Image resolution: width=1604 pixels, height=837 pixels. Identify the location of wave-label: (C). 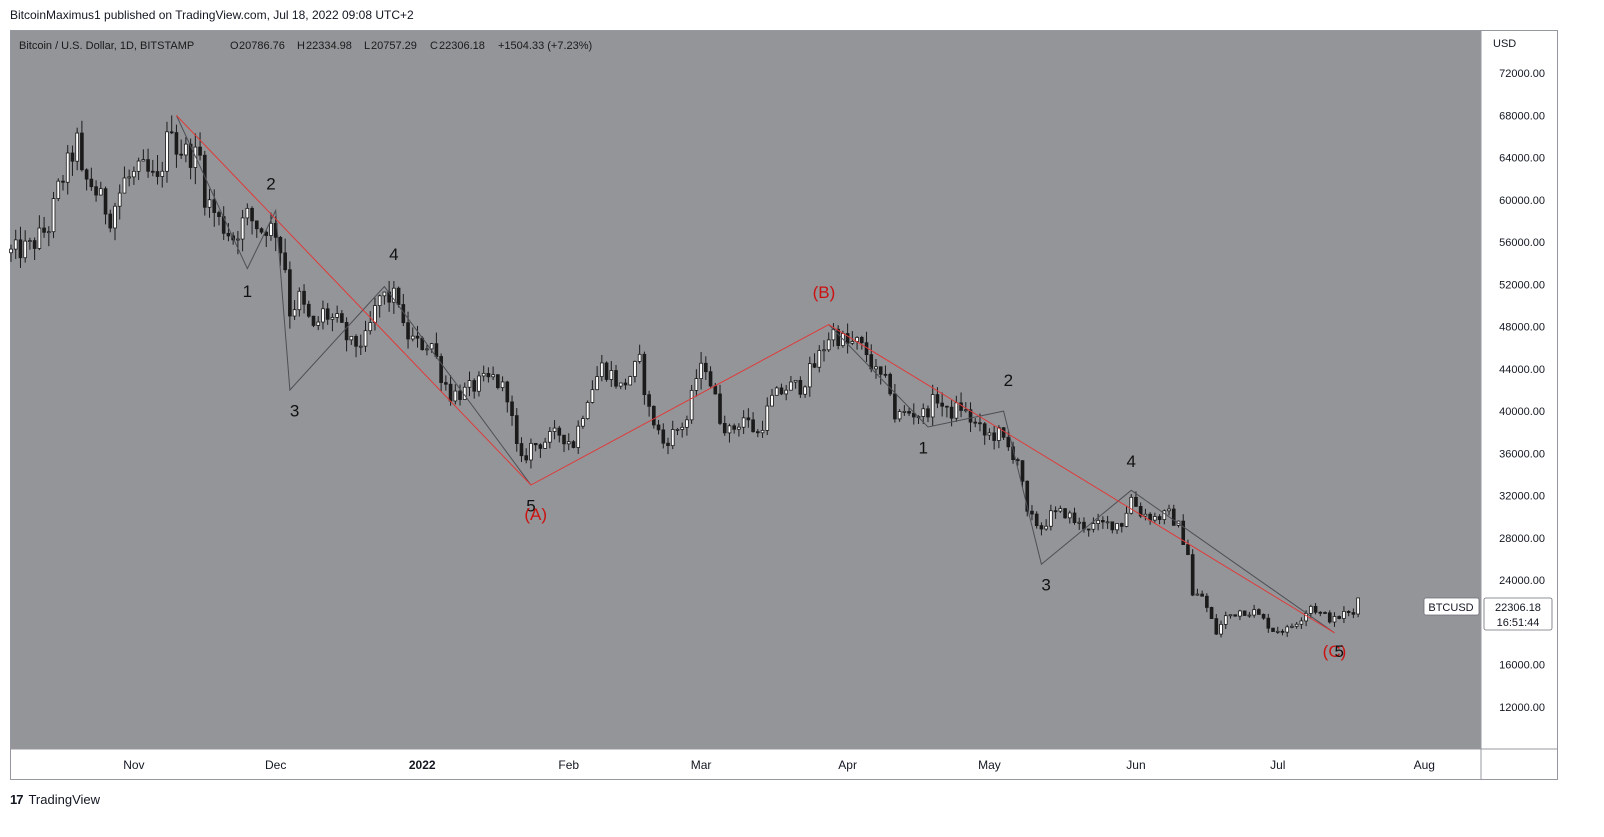
(1335, 651).